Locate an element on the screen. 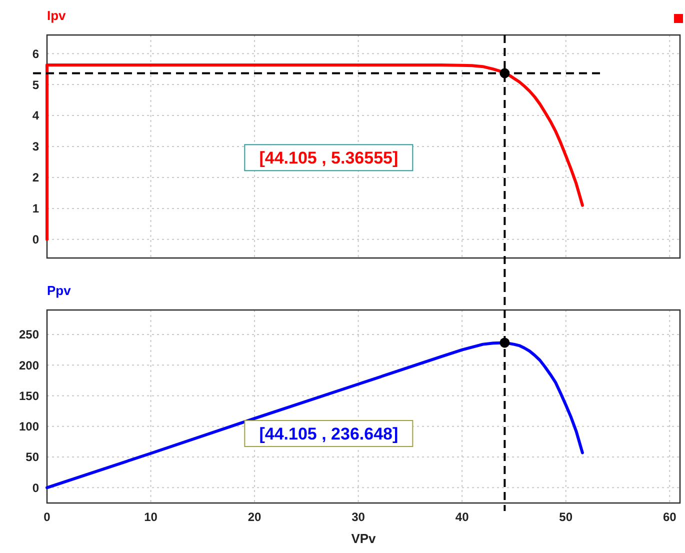 This screenshot has width=685, height=553. x-axis-title: VPv is located at coordinates (364, 538).